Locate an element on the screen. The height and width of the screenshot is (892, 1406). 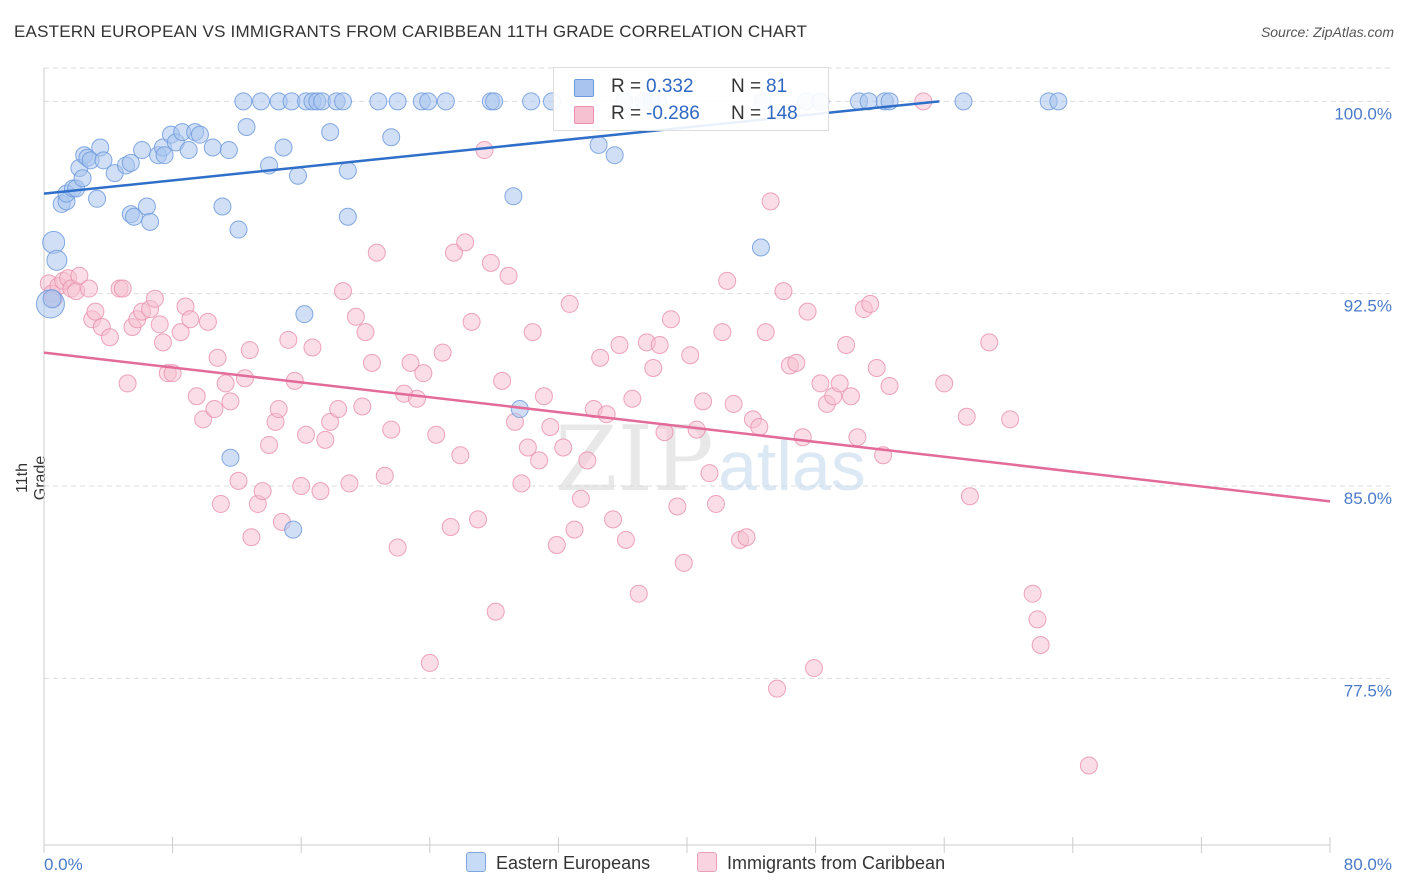
stats-legend: R = 0.332 N = 81 R = -0.286 N = 148 is located at coordinates (691, 99).